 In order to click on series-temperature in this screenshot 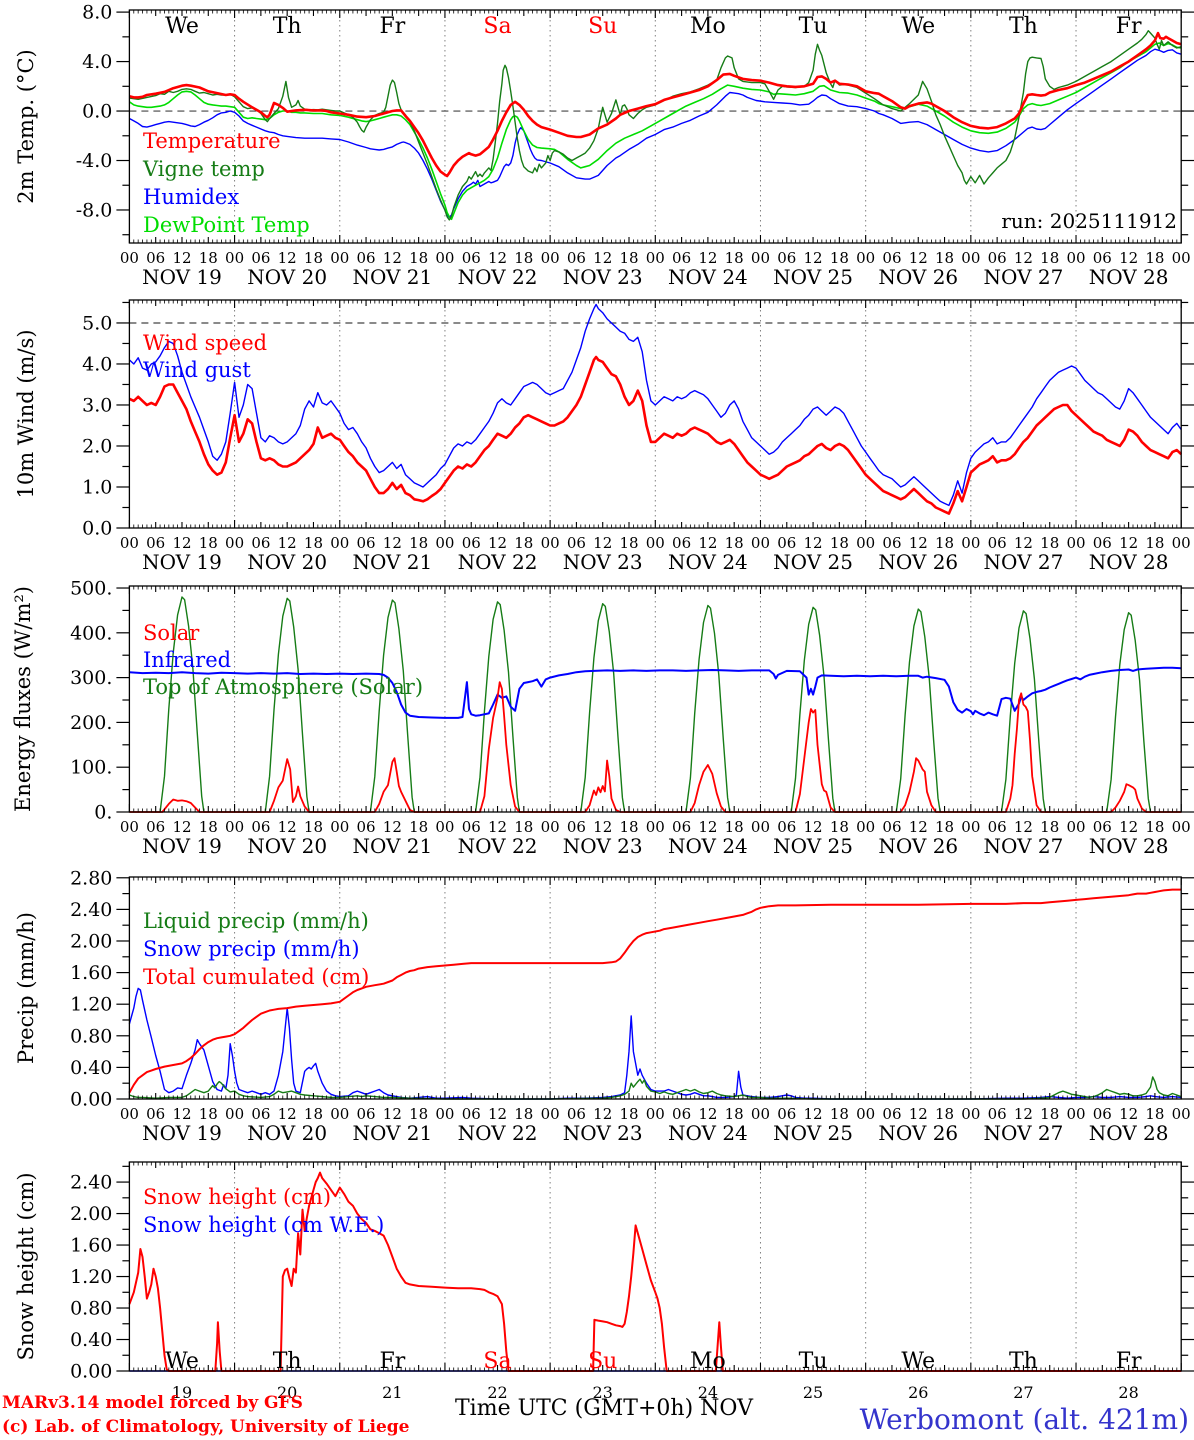, I will do `click(655, 104)`.